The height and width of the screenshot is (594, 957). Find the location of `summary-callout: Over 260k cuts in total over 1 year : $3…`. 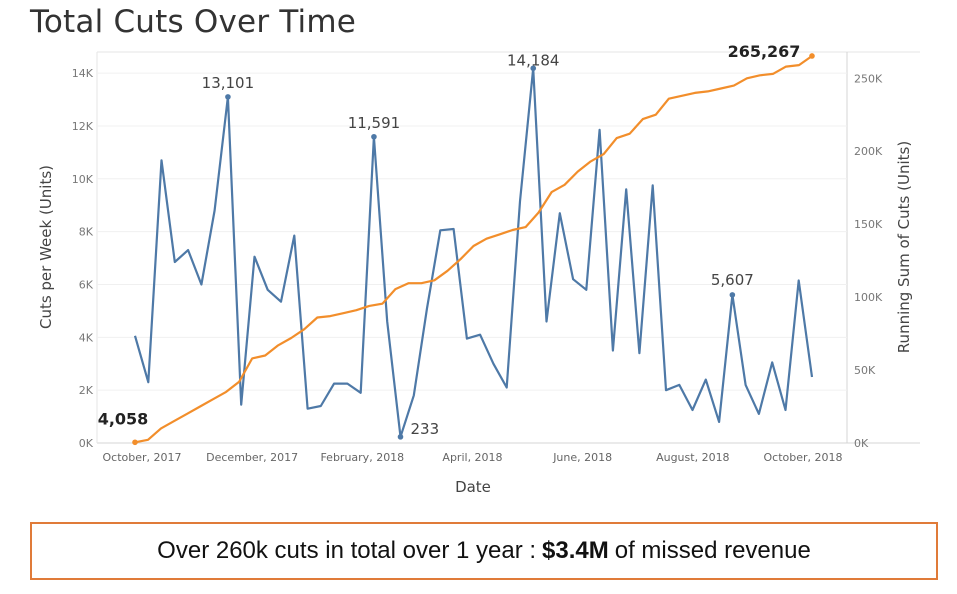

summary-callout: Over 260k cuts in total over 1 year : $3… is located at coordinates (484, 551).